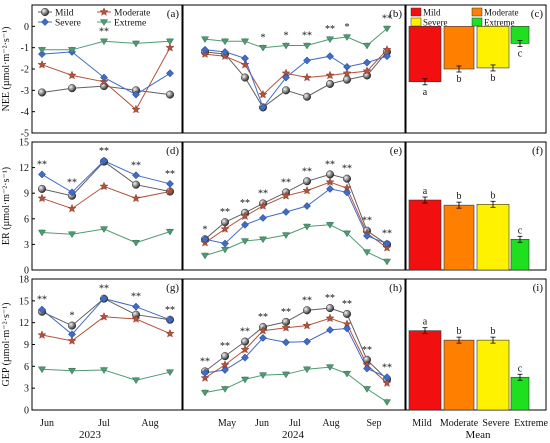 The height and width of the screenshot is (443, 550). Describe the element at coordinates (493, 375) in the screenshot. I see `bar-severe` at that location.